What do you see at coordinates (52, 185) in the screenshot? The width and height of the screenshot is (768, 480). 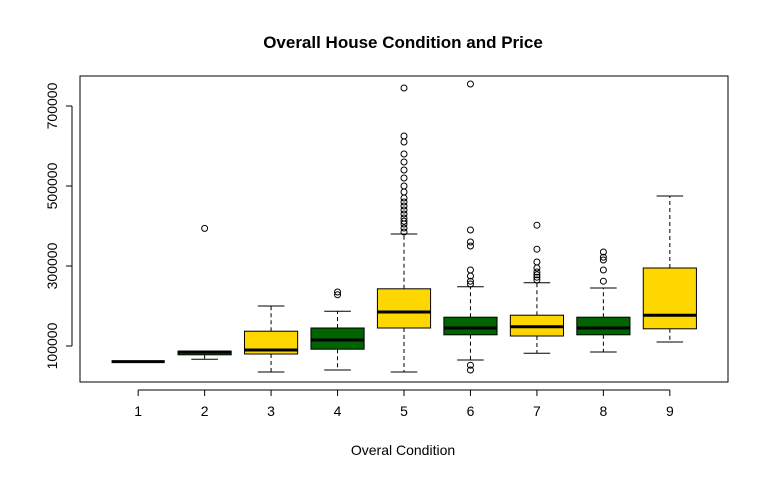 I see `y-tick-label: 500000` at bounding box center [52, 185].